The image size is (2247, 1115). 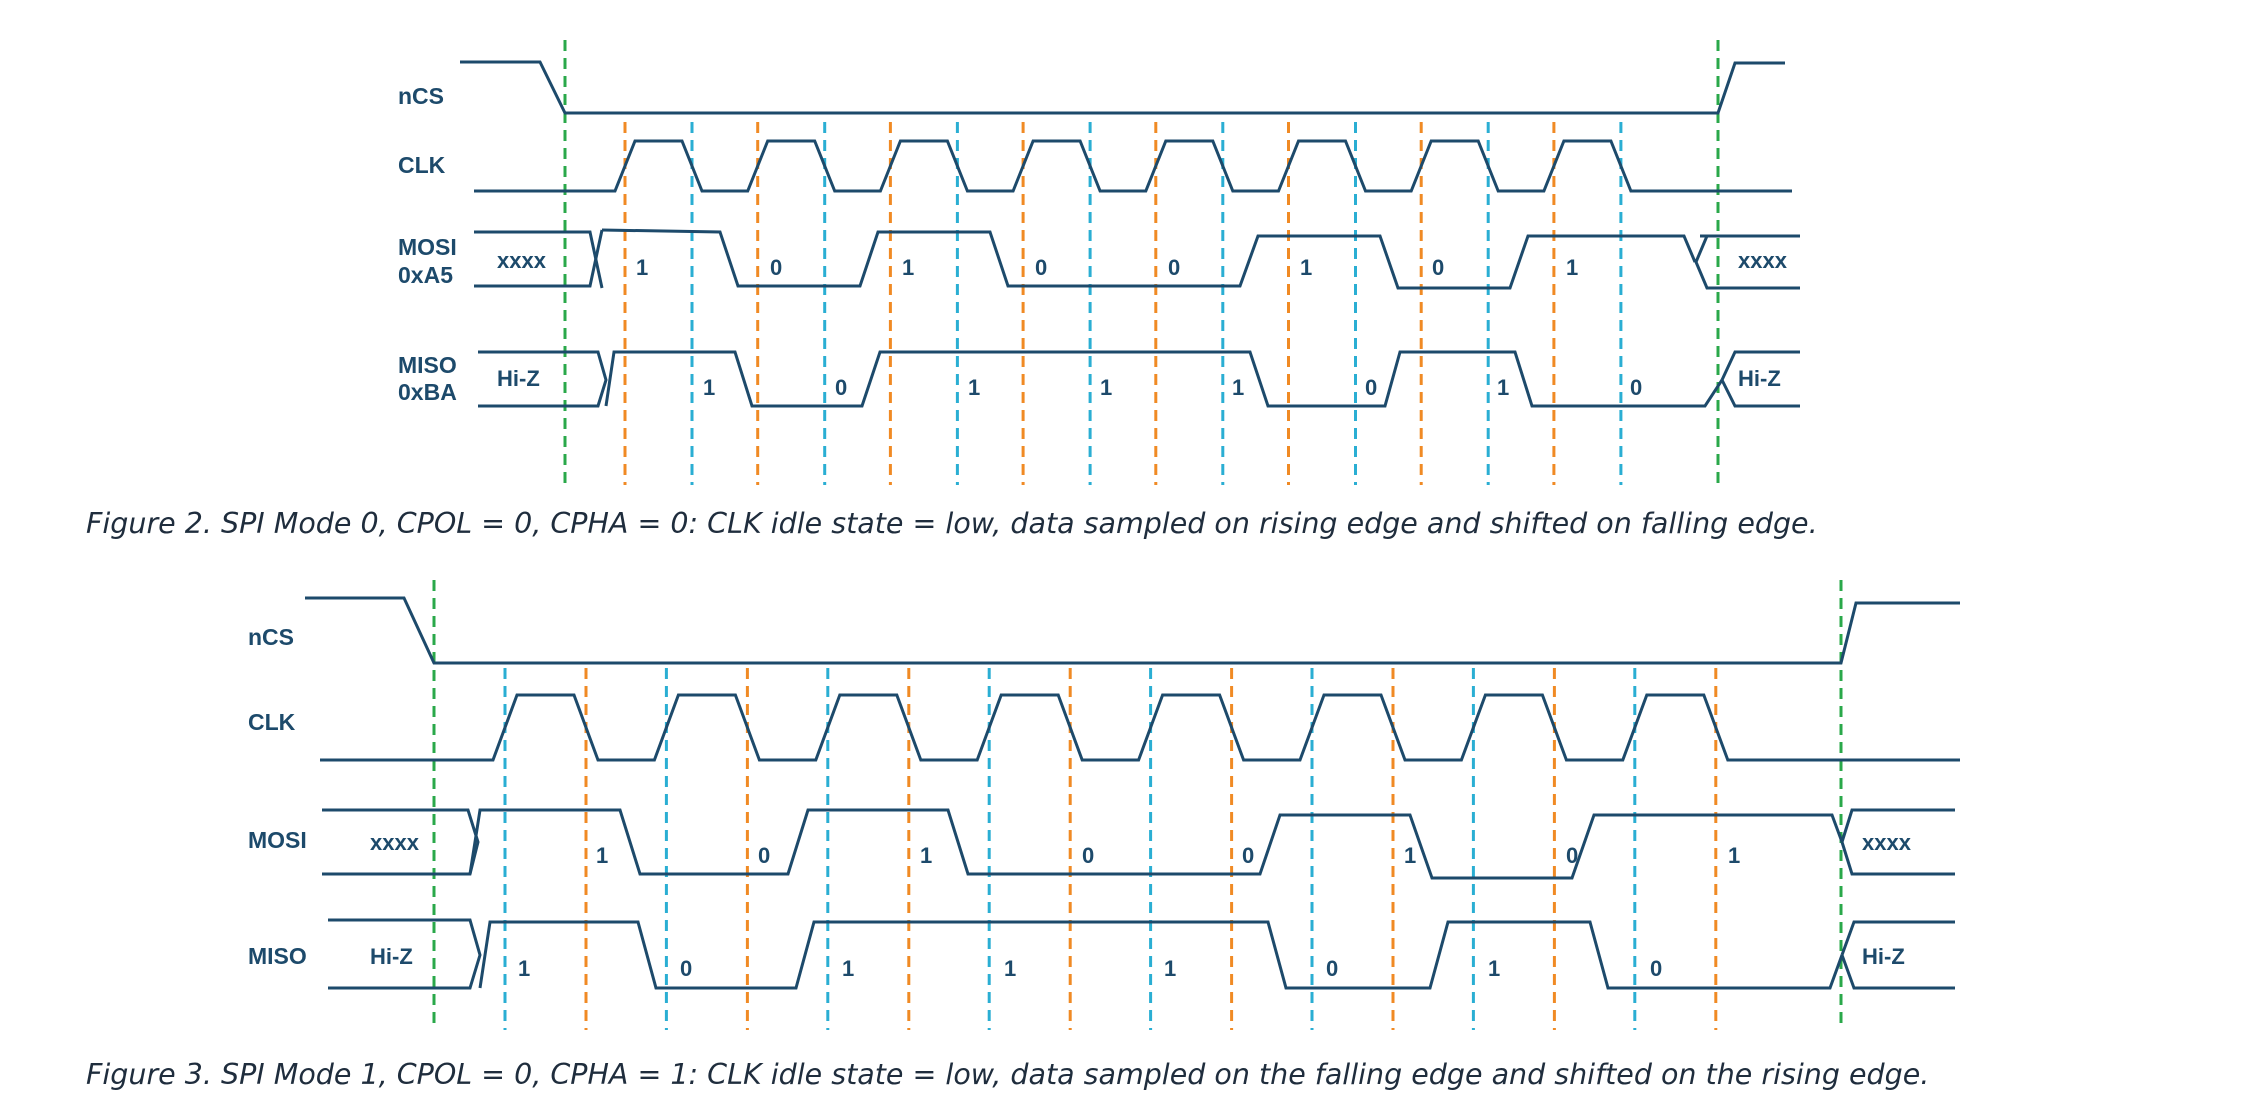 What do you see at coordinates (427, 392) in the screenshot?
I see `miso-value-label: 0xBA` at bounding box center [427, 392].